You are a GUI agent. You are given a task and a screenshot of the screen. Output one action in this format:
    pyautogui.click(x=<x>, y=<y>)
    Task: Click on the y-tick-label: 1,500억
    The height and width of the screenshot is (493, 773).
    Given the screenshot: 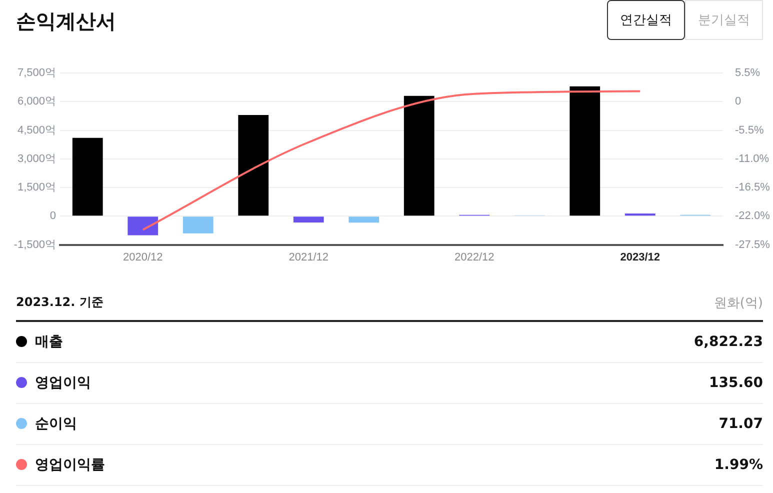 What is the action you would take?
    pyautogui.click(x=36, y=188)
    